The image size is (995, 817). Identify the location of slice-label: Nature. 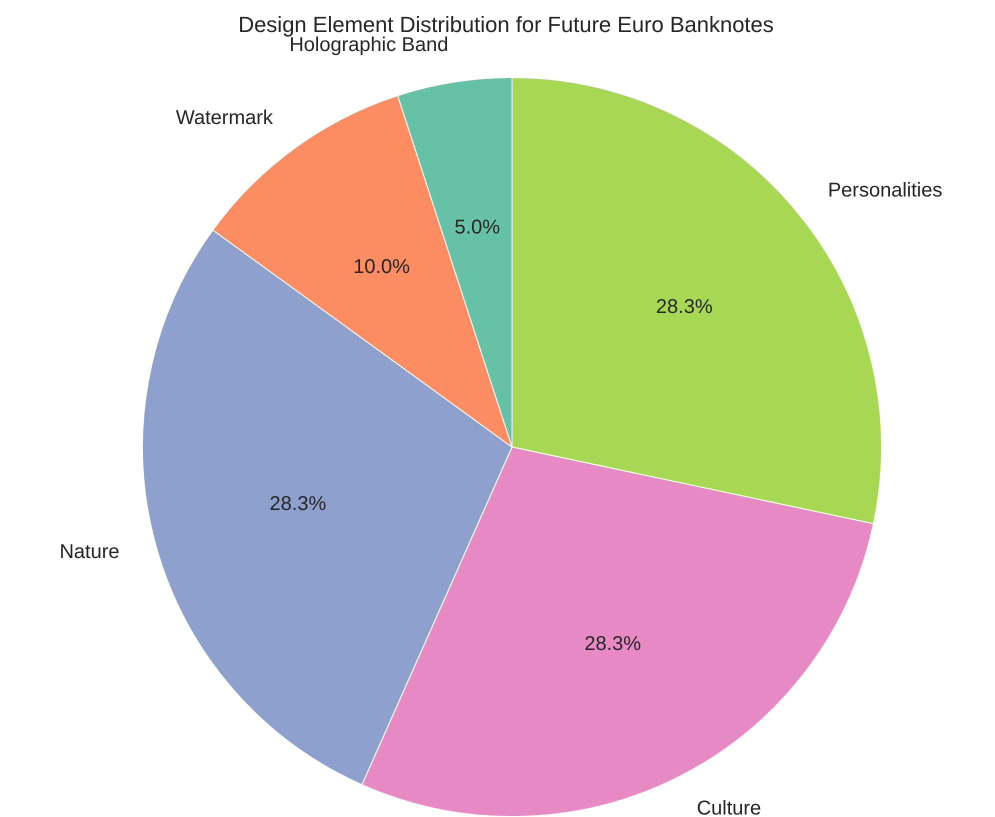
(89, 552).